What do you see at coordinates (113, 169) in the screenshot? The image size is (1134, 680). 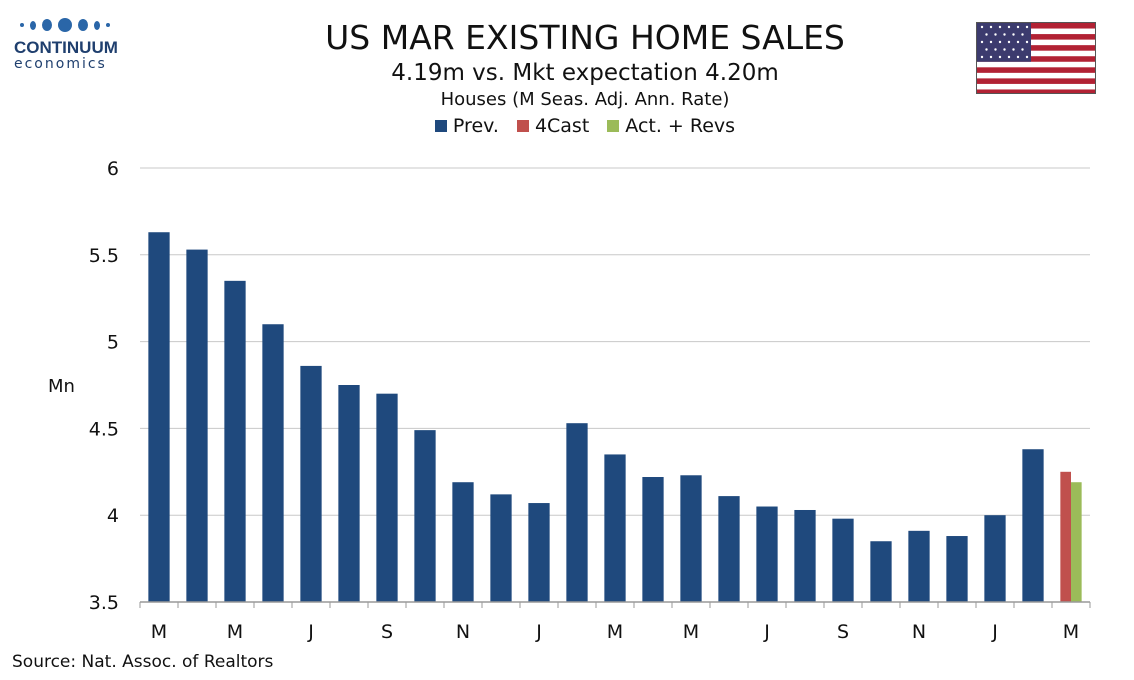 I see `y-tick-label: 6` at bounding box center [113, 169].